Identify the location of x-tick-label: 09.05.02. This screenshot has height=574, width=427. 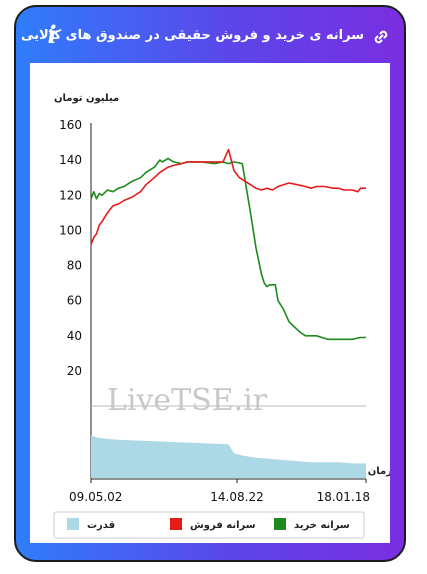
(95, 497).